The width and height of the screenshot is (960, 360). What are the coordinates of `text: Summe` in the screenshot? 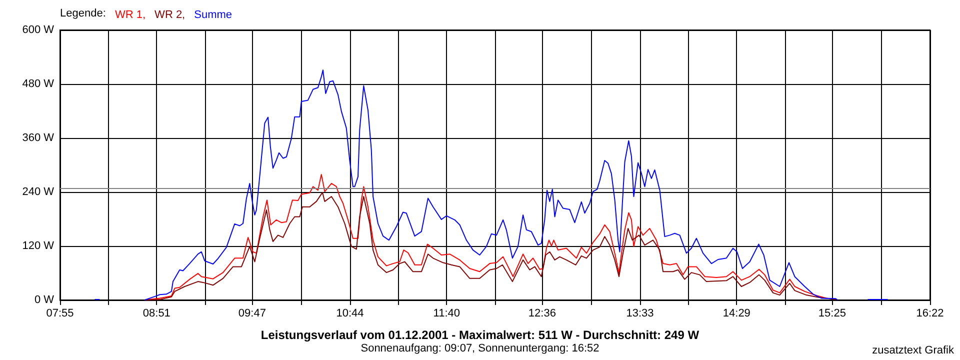 It's located at (213, 15).